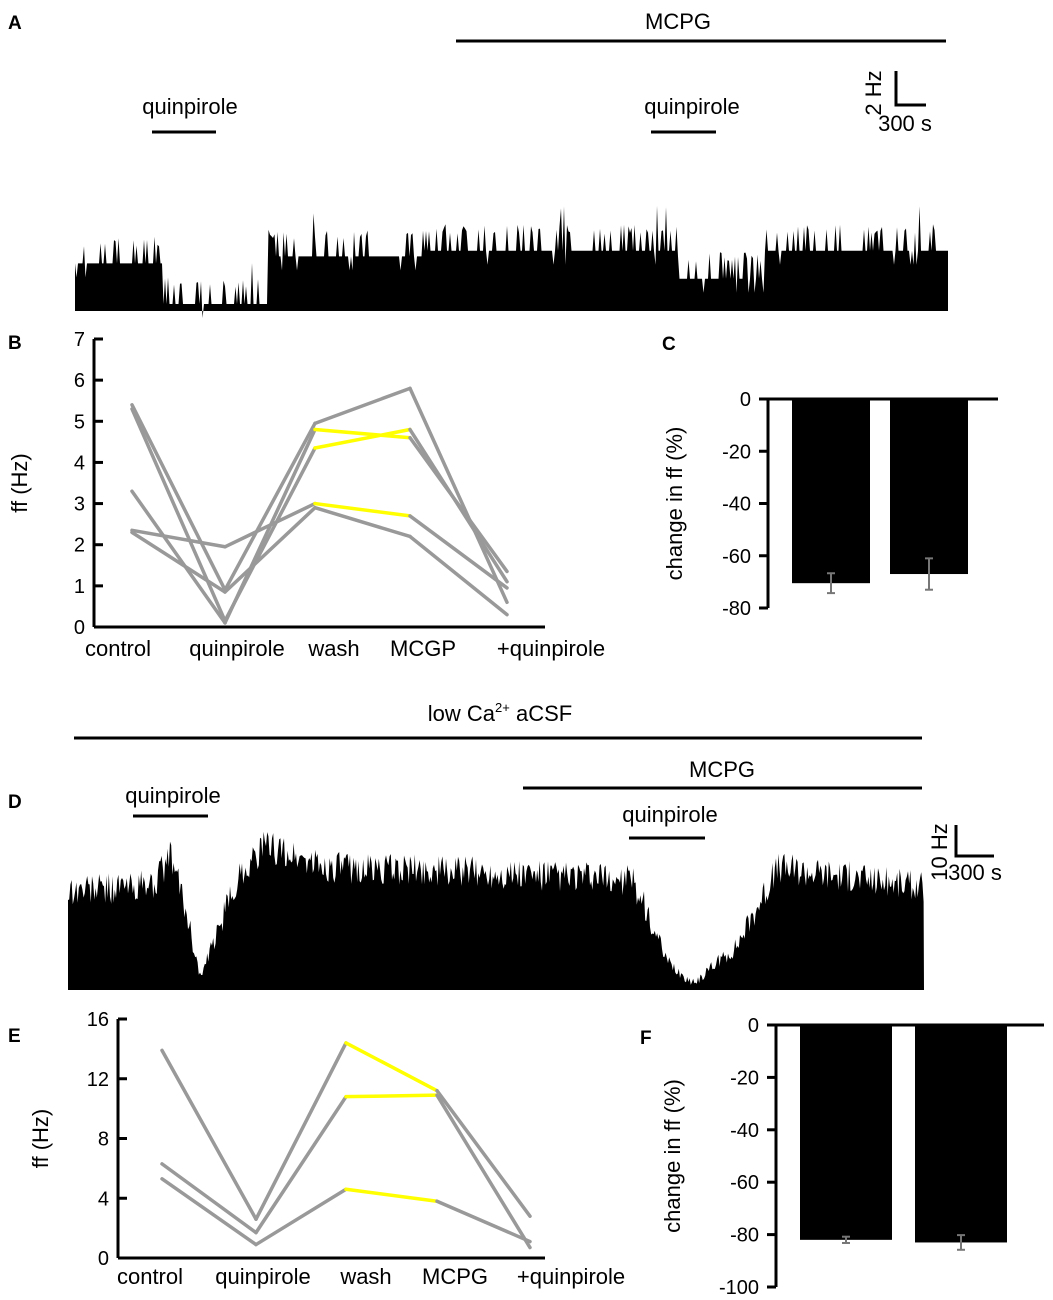  What do you see at coordinates (669, 814) in the screenshot?
I see `d-quinpirole-label-2: quinpirole` at bounding box center [669, 814].